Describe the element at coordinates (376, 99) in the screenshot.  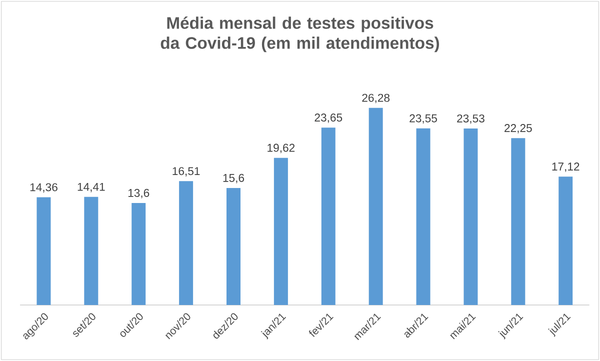
I see `data-label: 26,28` at that location.